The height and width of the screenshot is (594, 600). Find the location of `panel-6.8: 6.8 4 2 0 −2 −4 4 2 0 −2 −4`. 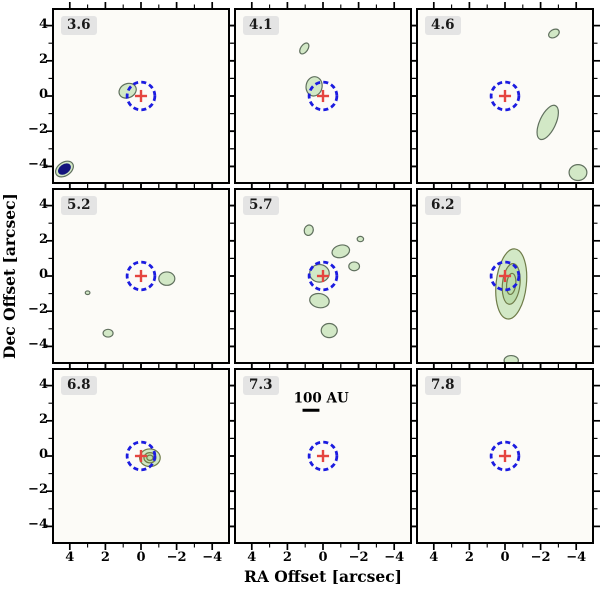

panel-6.8: 6.8 4 2 0 −2 −4 4 2 0 −2 −4 is located at coordinates (132, 463).